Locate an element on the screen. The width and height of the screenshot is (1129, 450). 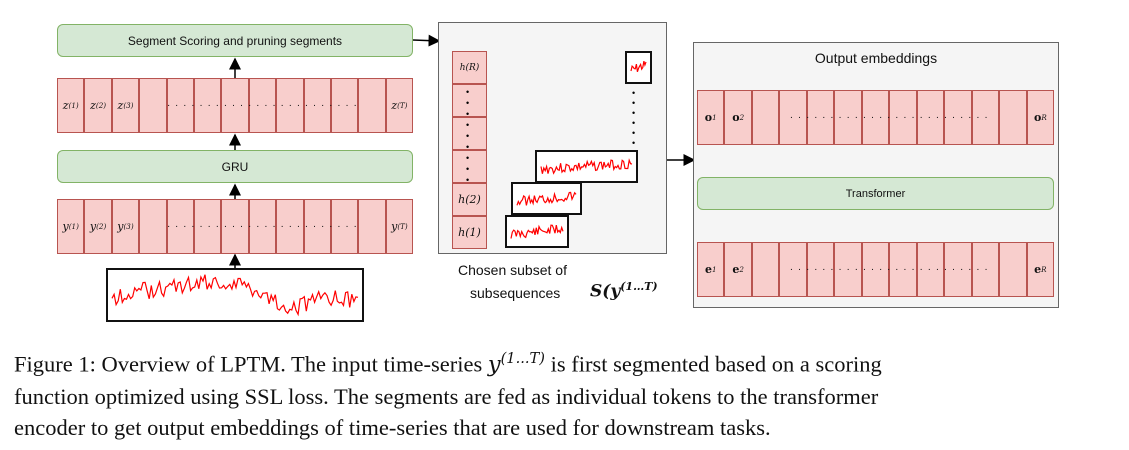
caption-math: y is located at coordinates (494, 364).